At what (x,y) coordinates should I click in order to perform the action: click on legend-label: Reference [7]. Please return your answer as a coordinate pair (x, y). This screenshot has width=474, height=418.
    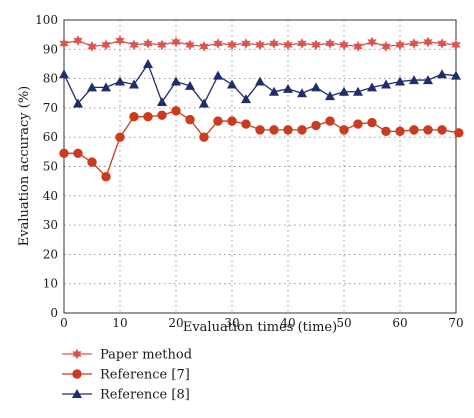
    Looking at the image, I should click on (145, 375).